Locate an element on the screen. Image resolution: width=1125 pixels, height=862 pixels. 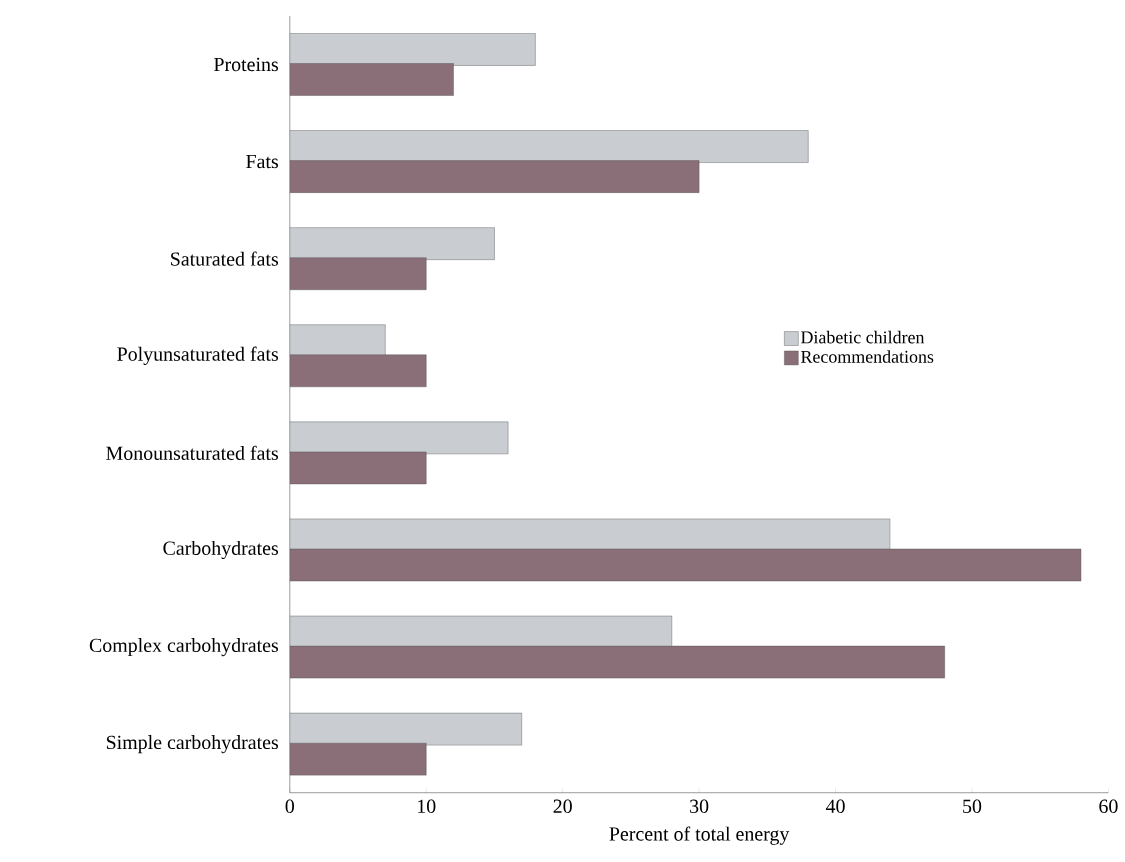
x-tick-label: 10 is located at coordinates (427, 806).